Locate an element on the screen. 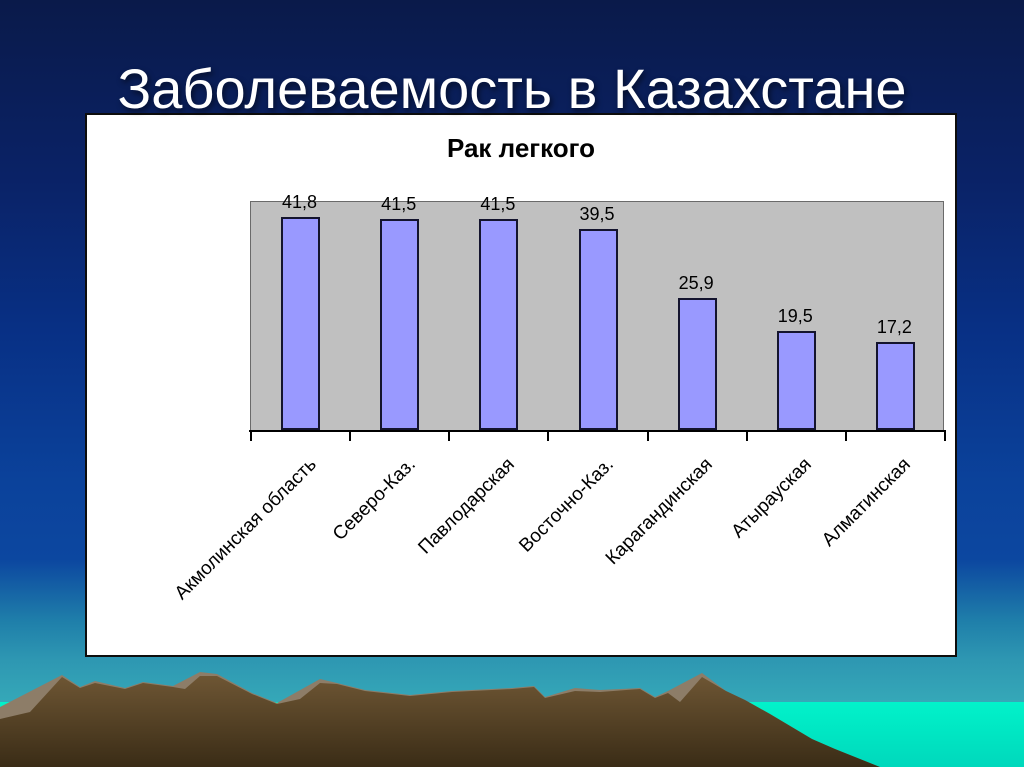 The image size is (1024, 767). mountains-icon is located at coordinates (440, 719).